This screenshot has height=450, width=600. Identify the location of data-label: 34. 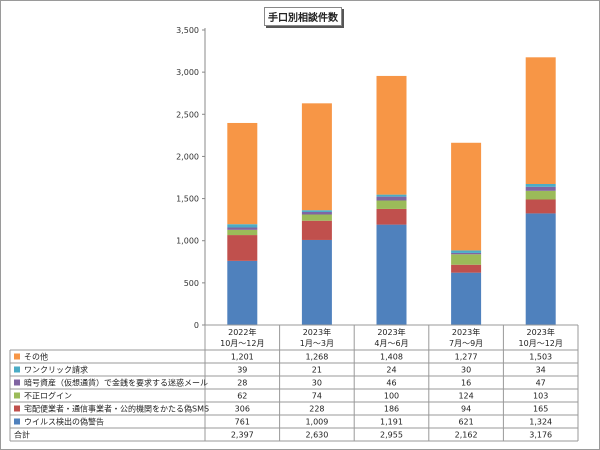
(541, 370).